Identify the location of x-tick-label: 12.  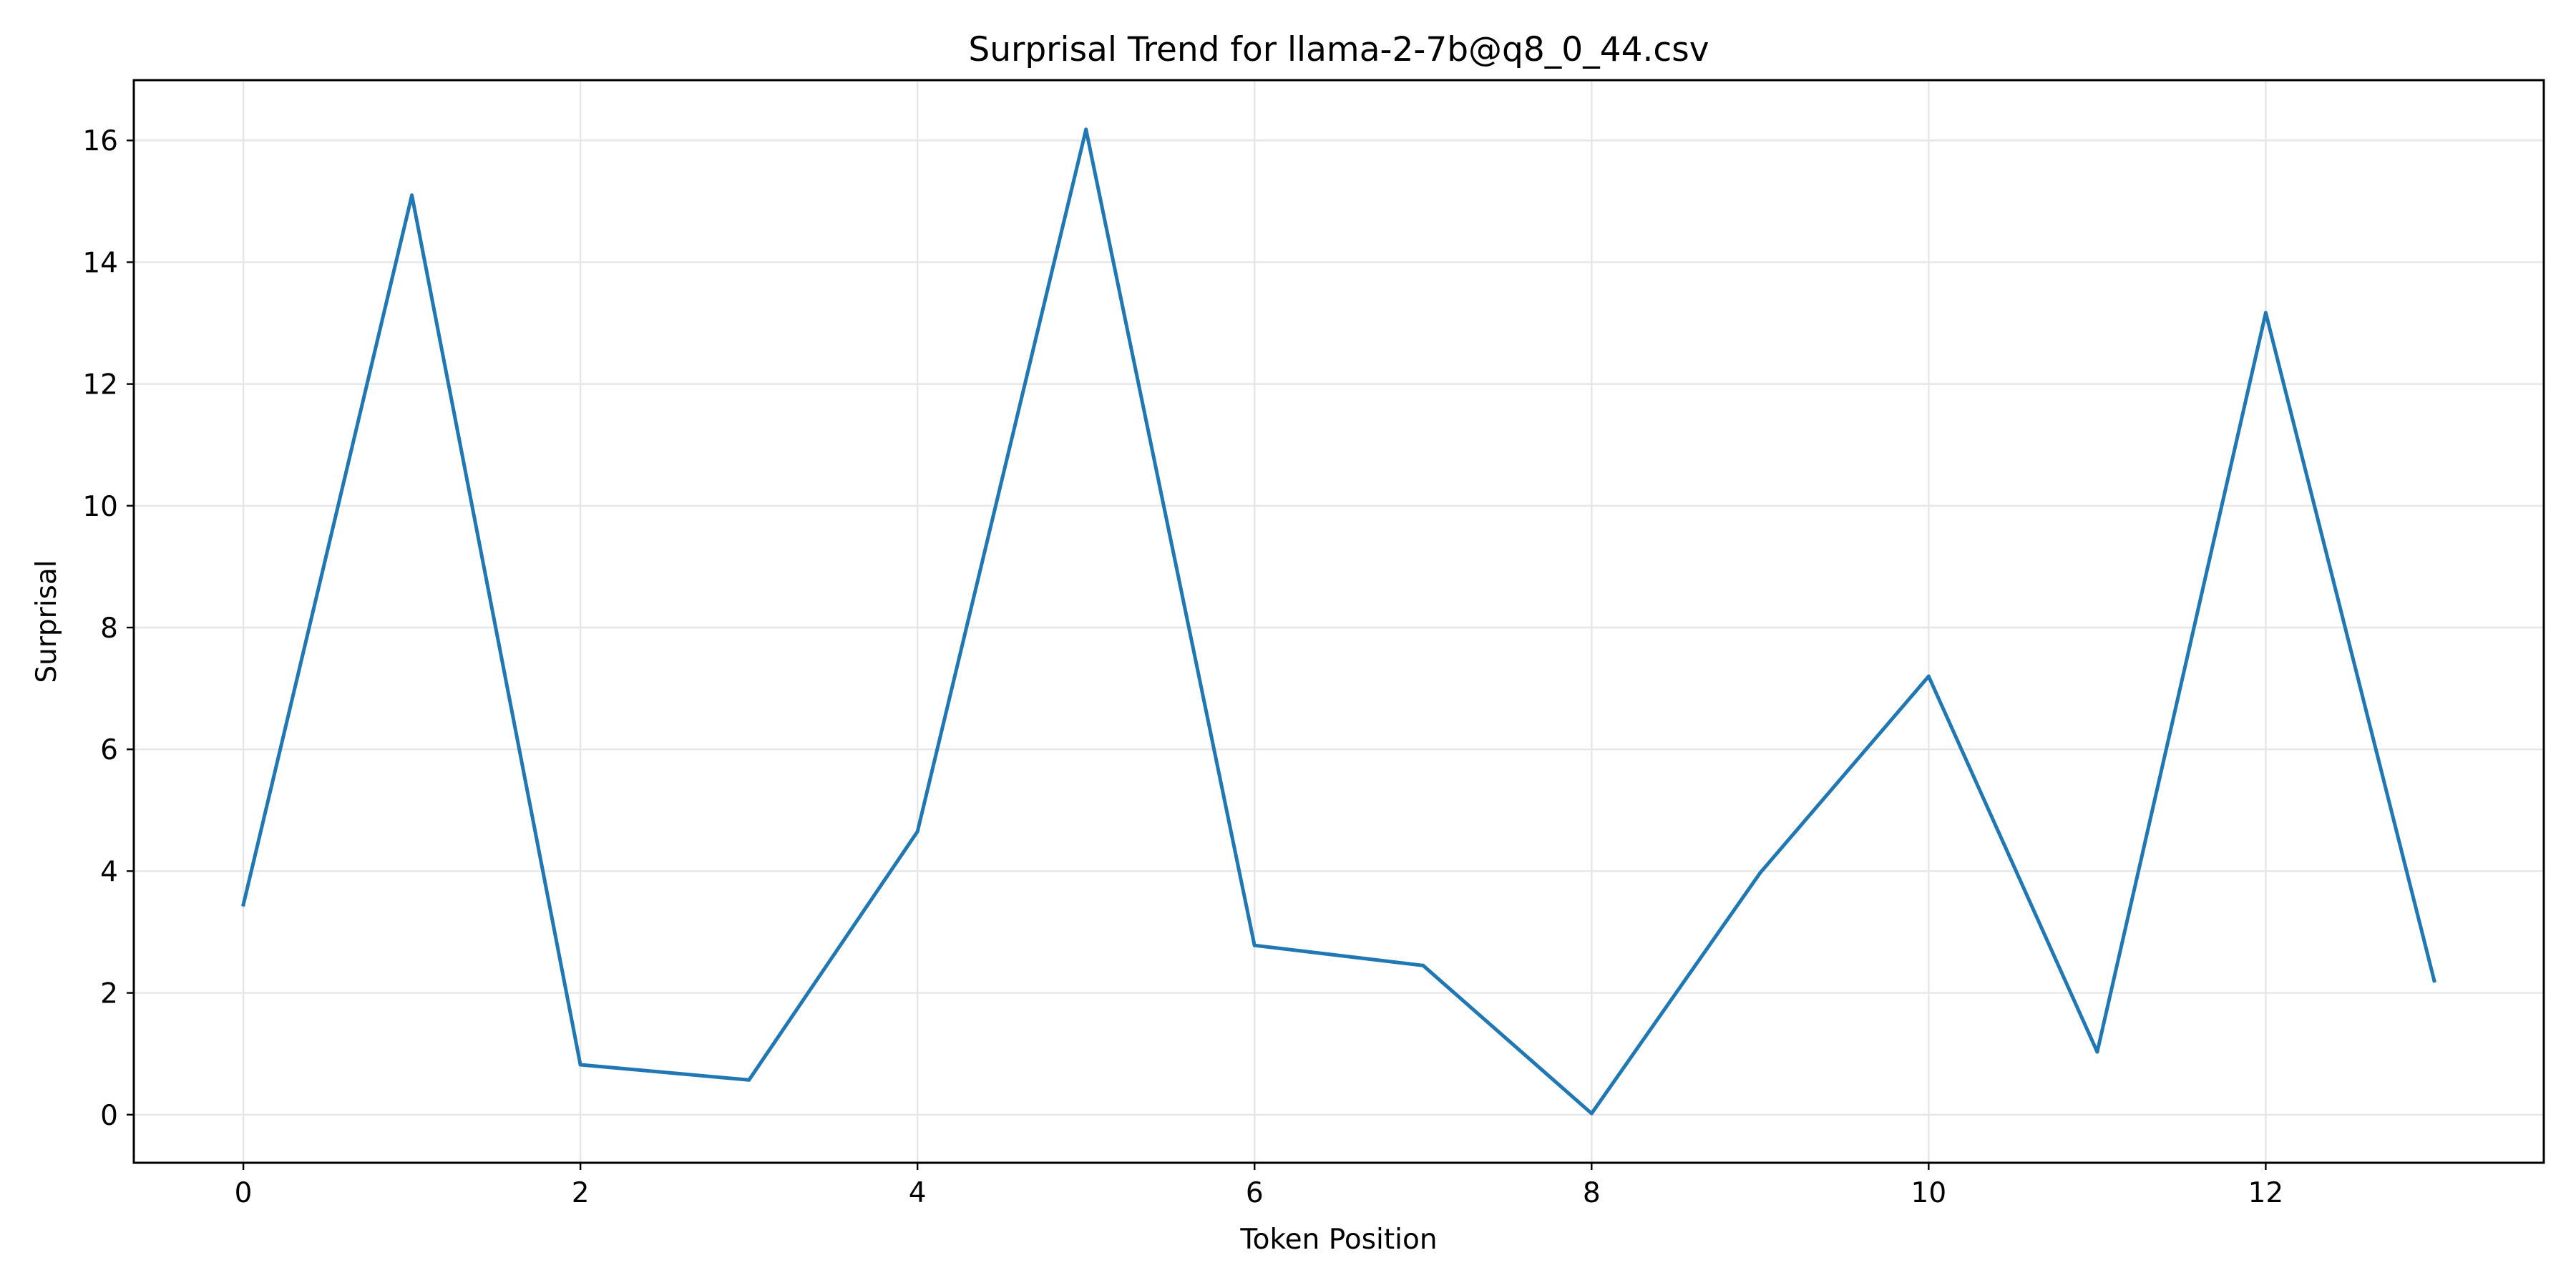
(2266, 1193).